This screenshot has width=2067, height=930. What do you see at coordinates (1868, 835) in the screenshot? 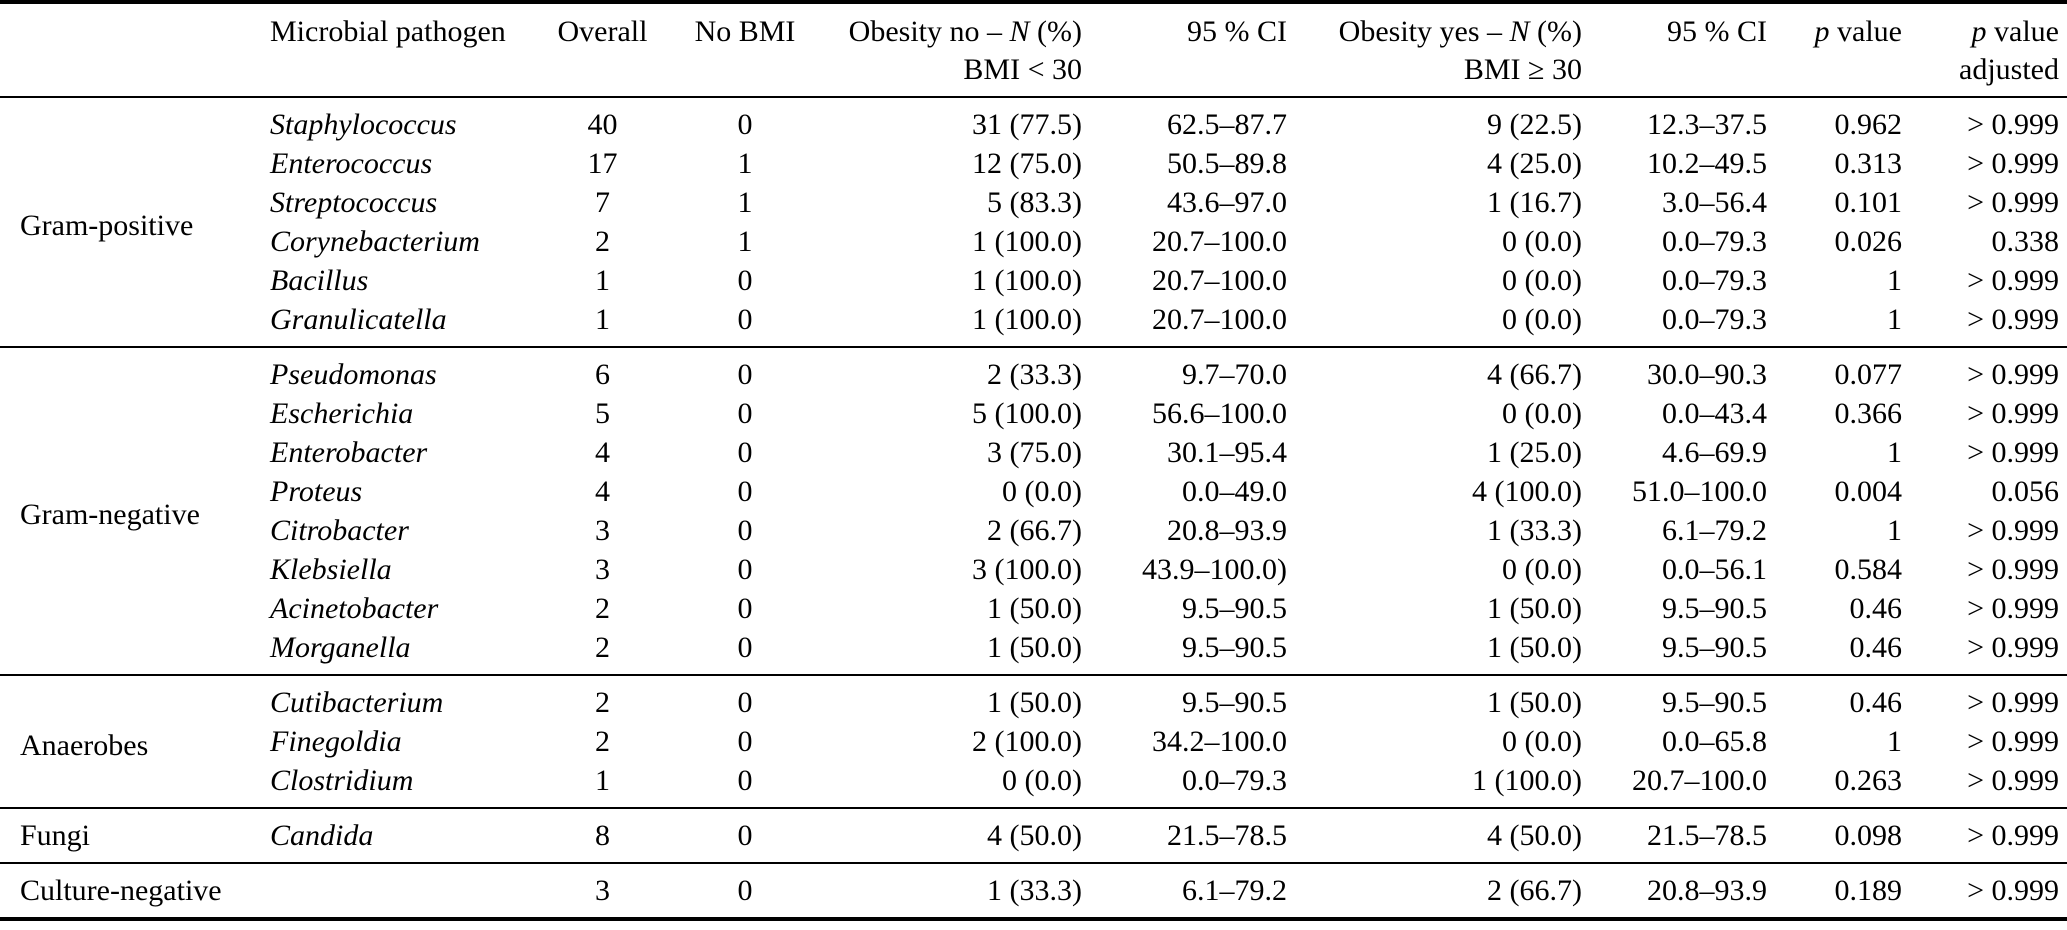
I see `p-value-cell: 0.098` at bounding box center [1868, 835].